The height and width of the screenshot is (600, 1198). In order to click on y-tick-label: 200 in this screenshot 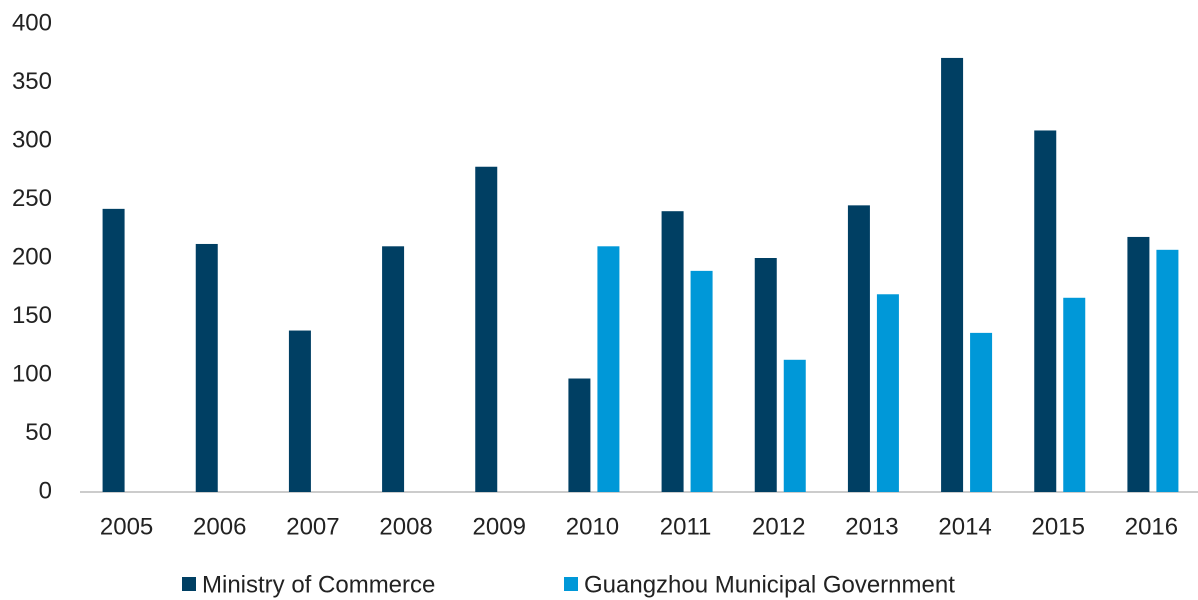, I will do `click(32, 256)`.